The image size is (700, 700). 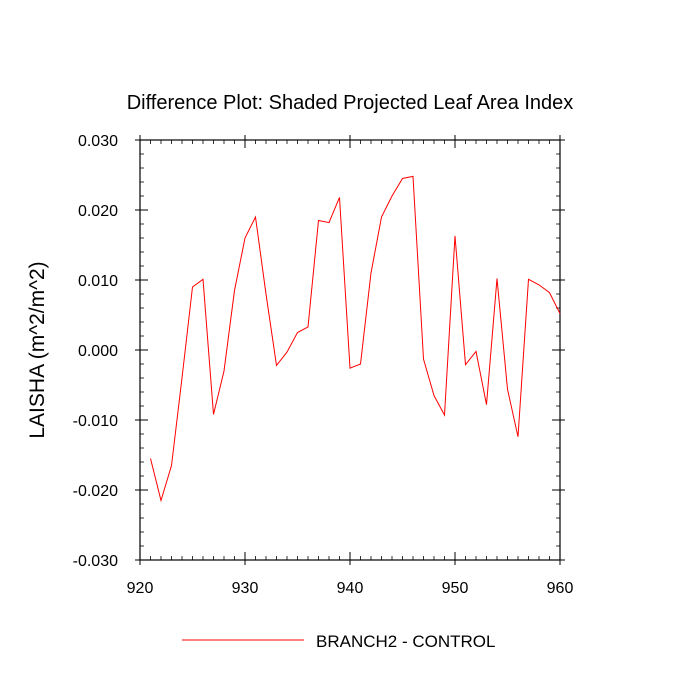 I want to click on y-tick-label: -0.020, so click(x=95, y=491).